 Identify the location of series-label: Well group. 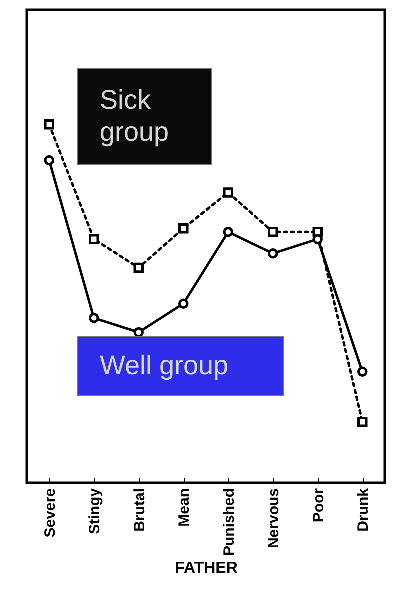
(164, 365).